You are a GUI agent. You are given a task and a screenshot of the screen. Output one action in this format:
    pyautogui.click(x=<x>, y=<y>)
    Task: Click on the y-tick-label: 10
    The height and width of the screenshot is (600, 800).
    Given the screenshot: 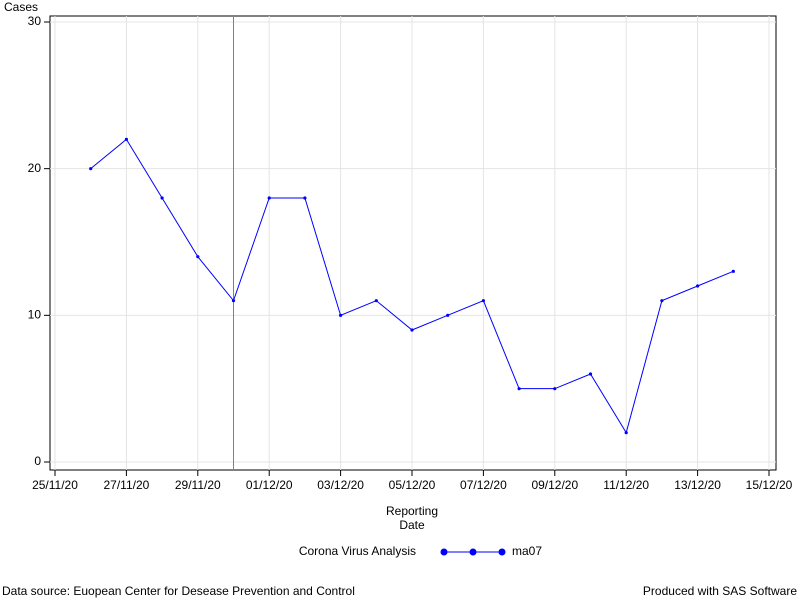 What is the action you would take?
    pyautogui.click(x=35, y=315)
    